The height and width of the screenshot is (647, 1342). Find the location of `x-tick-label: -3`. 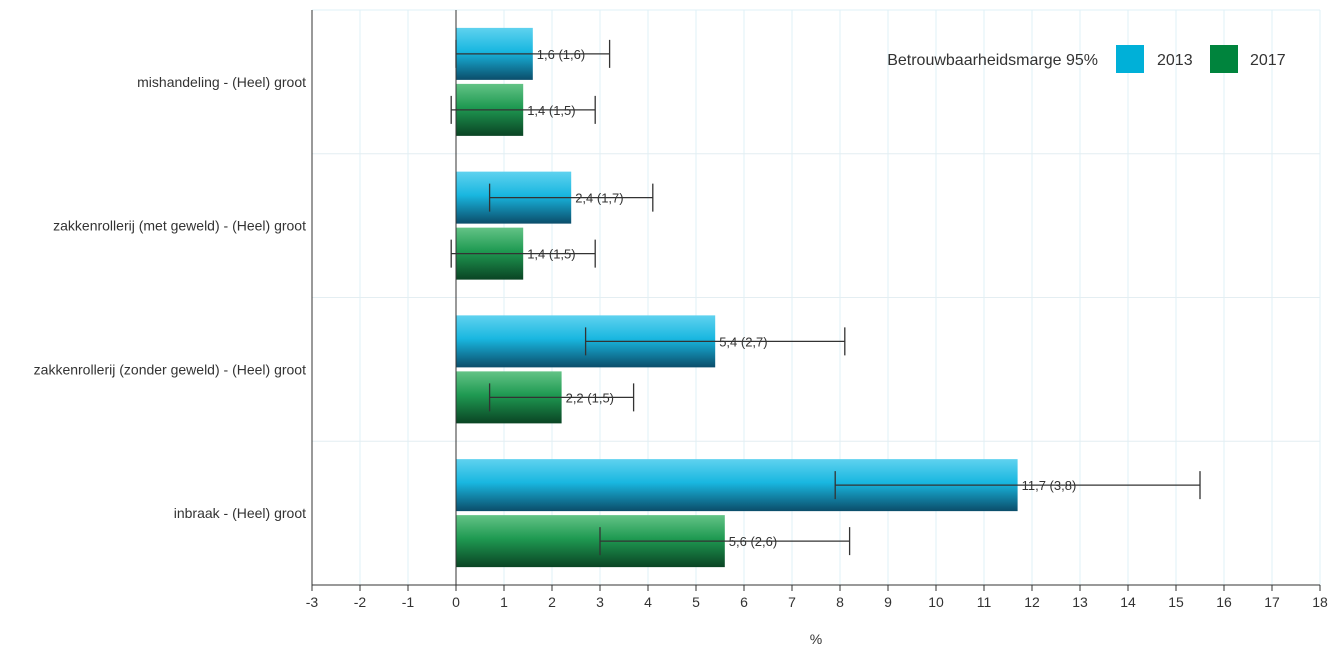

x-tick-label: -3 is located at coordinates (312, 602).